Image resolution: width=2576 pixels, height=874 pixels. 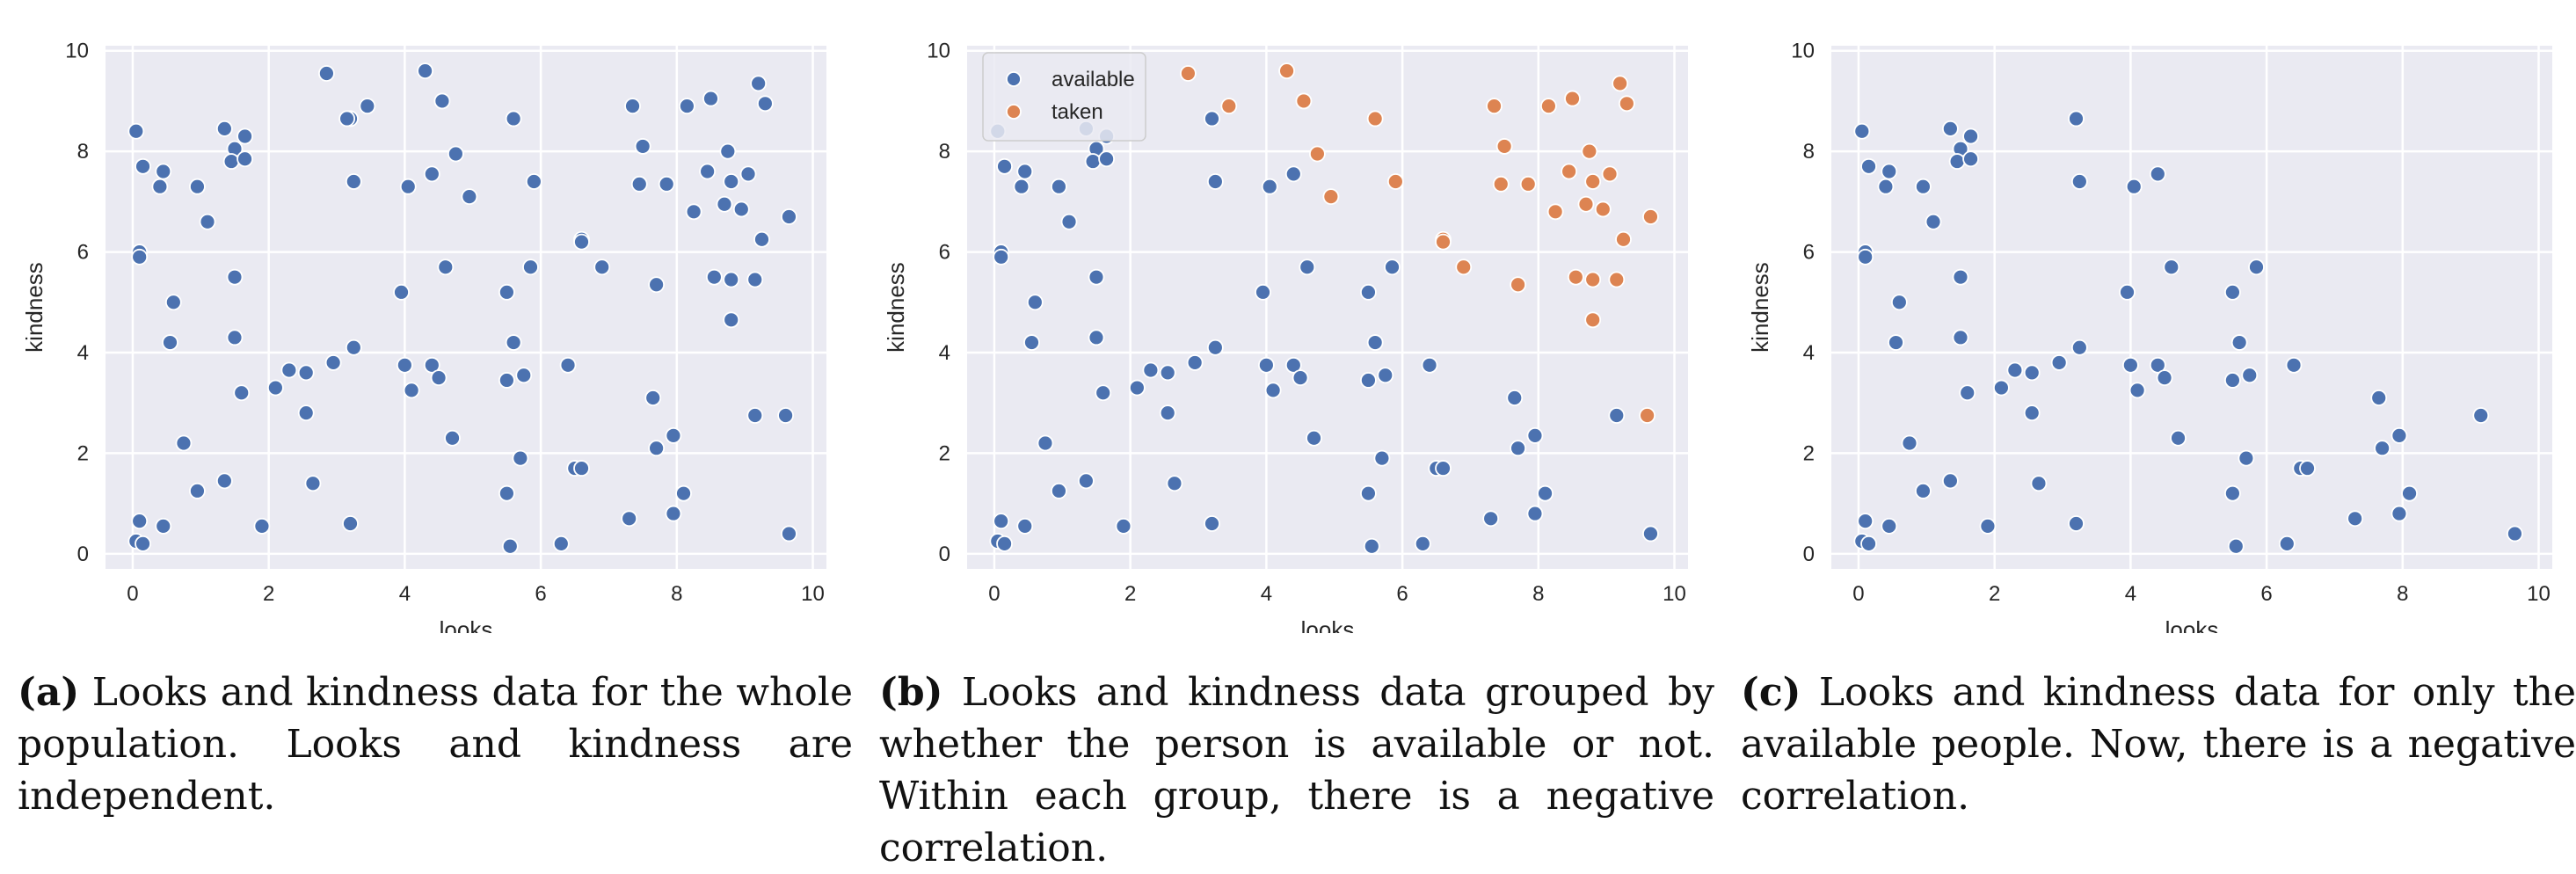 I want to click on legend-marker, so click(x=1014, y=112).